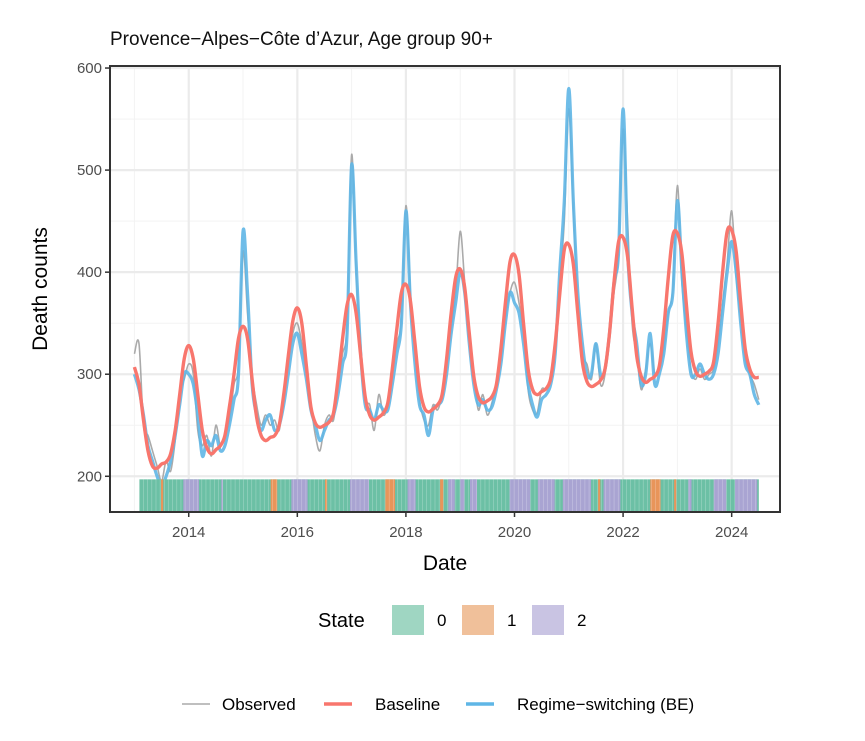 The width and height of the screenshot is (865, 741). What do you see at coordinates (89, 476) in the screenshot?
I see `y-tick-label: 200` at bounding box center [89, 476].